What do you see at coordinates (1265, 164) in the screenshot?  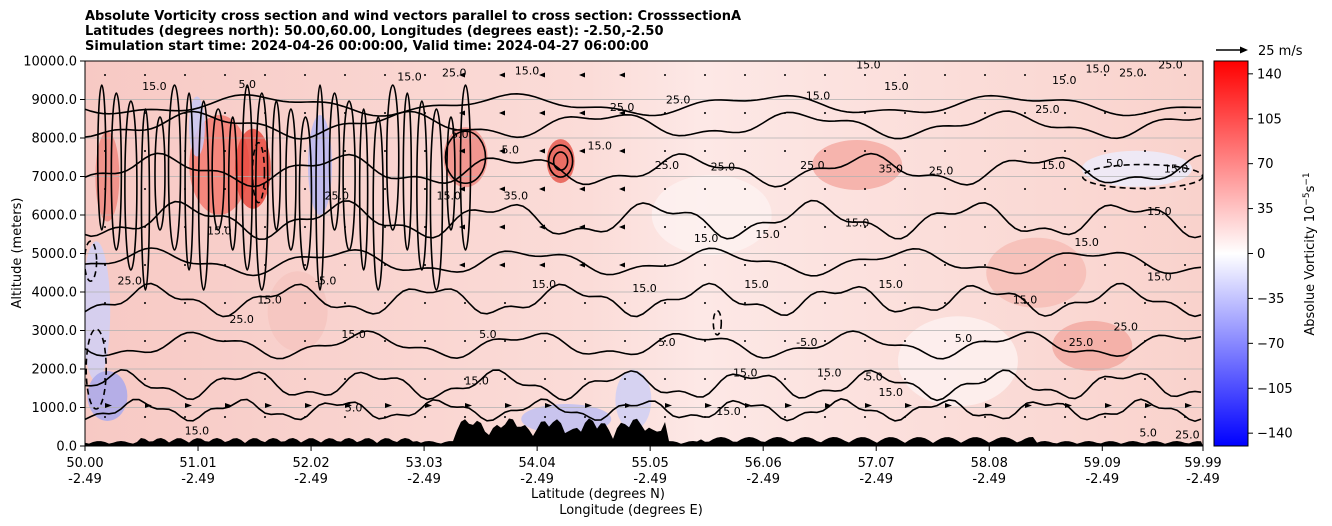 I see `colorbar-tick-label: 70` at bounding box center [1265, 164].